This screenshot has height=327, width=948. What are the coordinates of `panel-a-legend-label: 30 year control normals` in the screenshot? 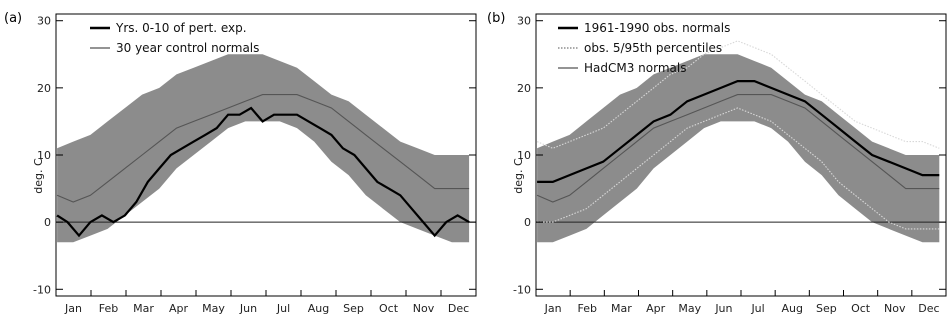 It's located at (187, 48).